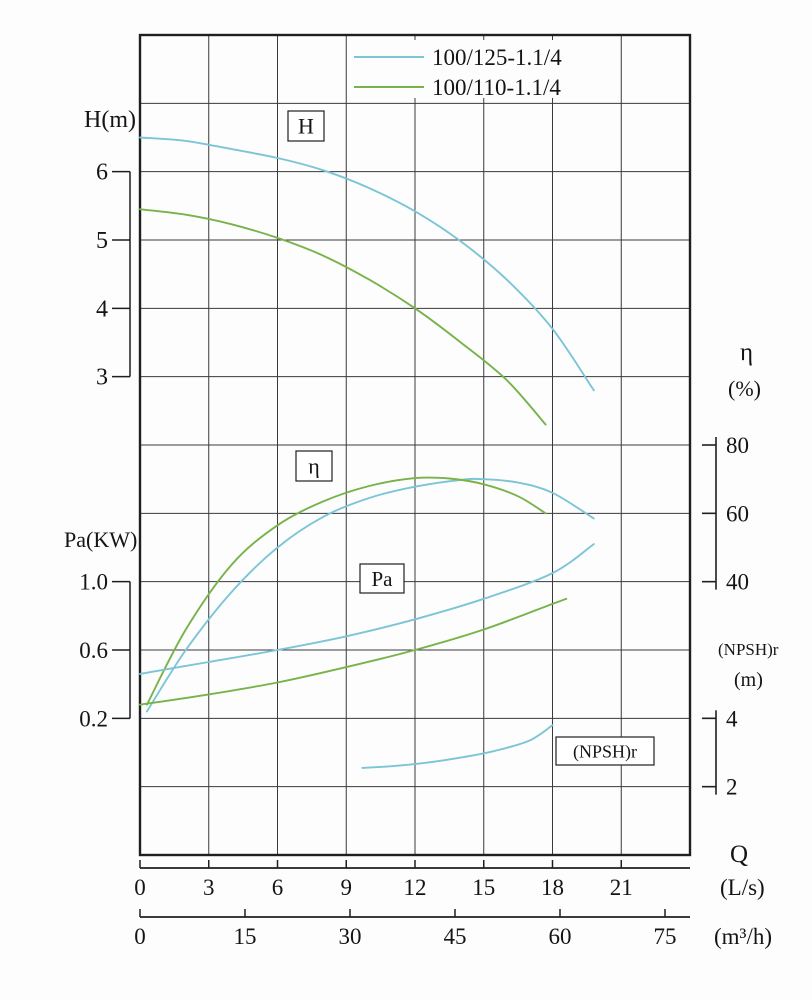 The image size is (812, 1000). I want to click on legend-bg, so click(461, 69).